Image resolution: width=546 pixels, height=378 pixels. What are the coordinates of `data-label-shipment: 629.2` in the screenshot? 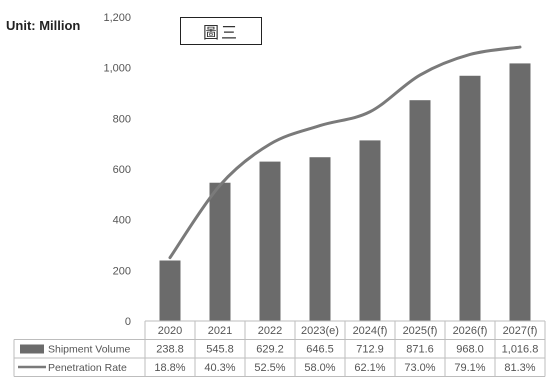 It's located at (270, 350).